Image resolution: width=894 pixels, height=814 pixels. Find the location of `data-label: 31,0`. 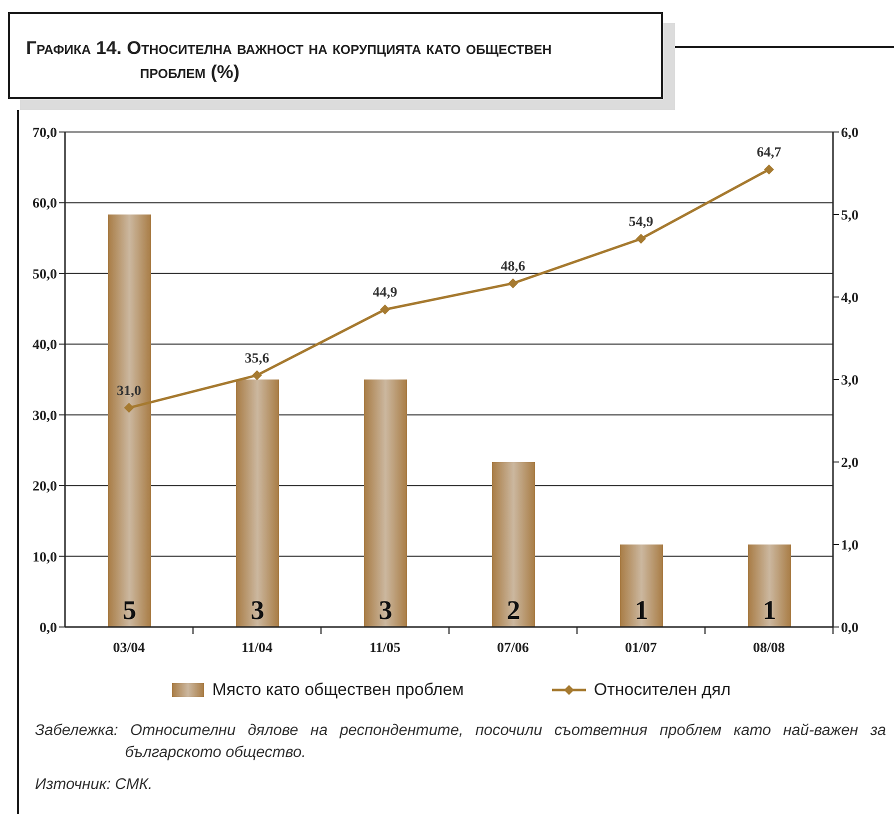

data-label: 31,0 is located at coordinates (129, 391).